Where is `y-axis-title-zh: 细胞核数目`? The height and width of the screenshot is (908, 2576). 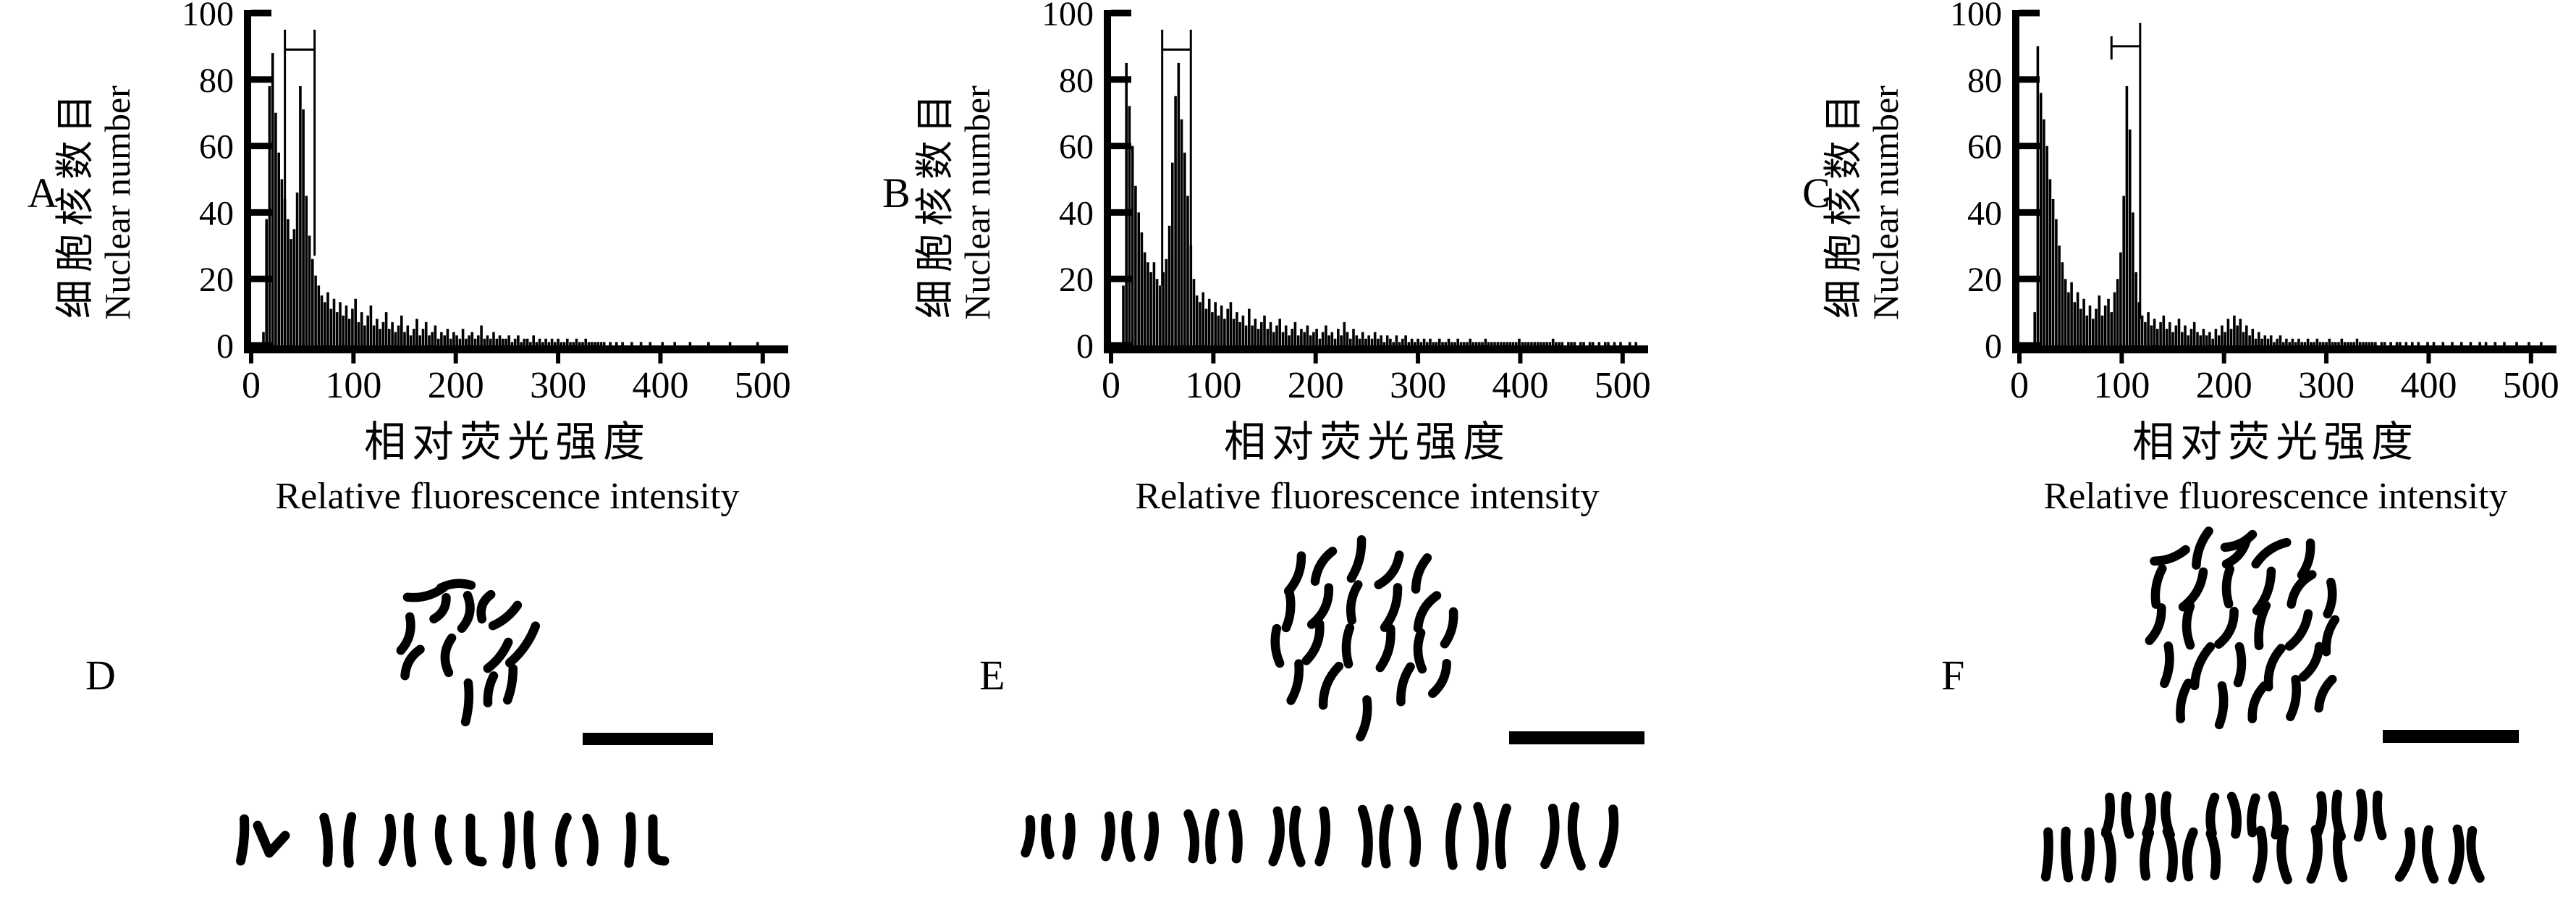
y-axis-title-zh: 细胞核数目 is located at coordinates (76, 203).